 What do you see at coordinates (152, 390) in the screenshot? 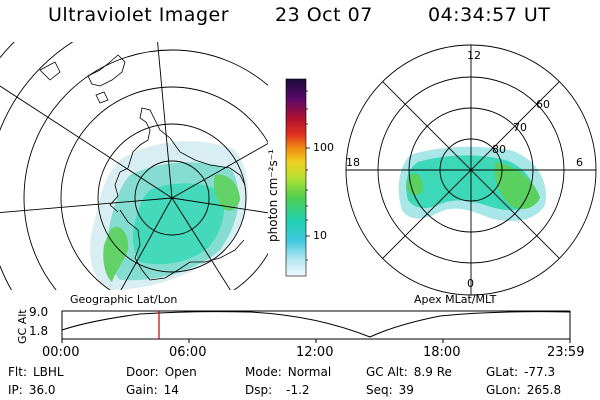
I see `info-gain: Gain: 14` at bounding box center [152, 390].